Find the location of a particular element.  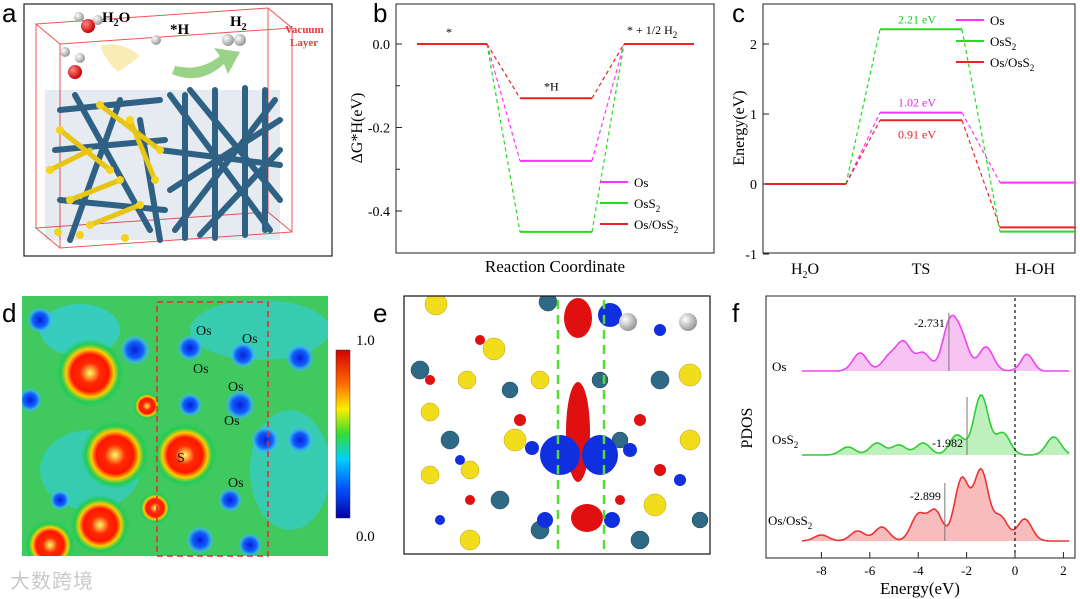

series-label-os: Os is located at coordinates (779, 366).